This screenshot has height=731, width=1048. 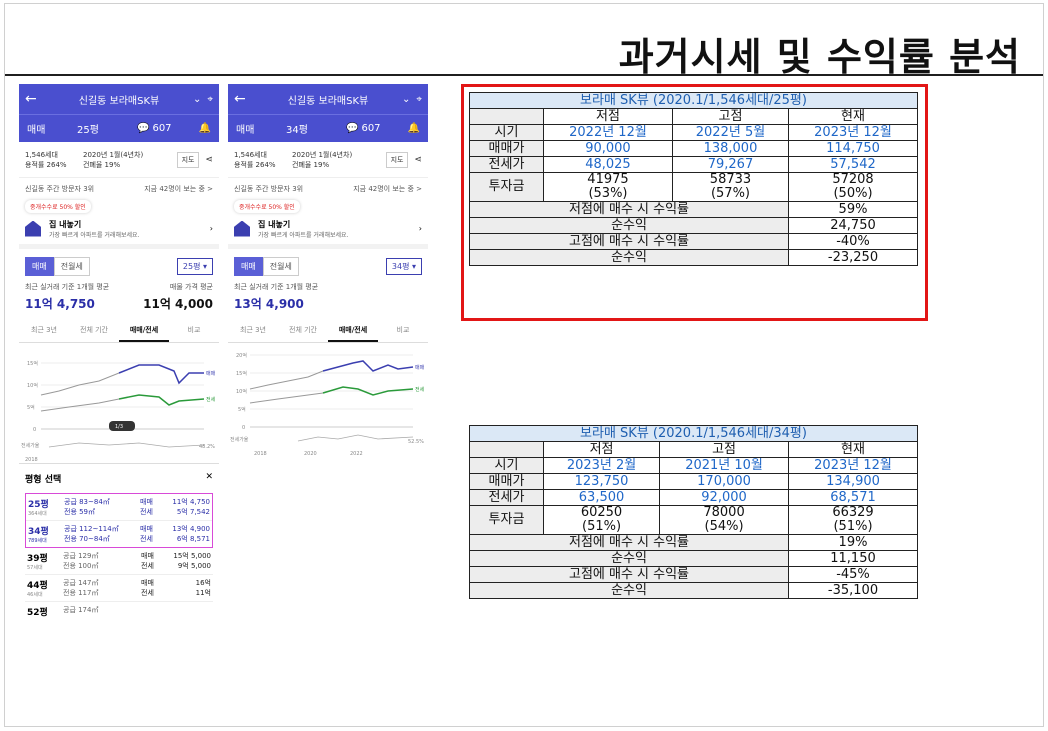 I want to click on row-label: 시기, so click(x=506, y=465).